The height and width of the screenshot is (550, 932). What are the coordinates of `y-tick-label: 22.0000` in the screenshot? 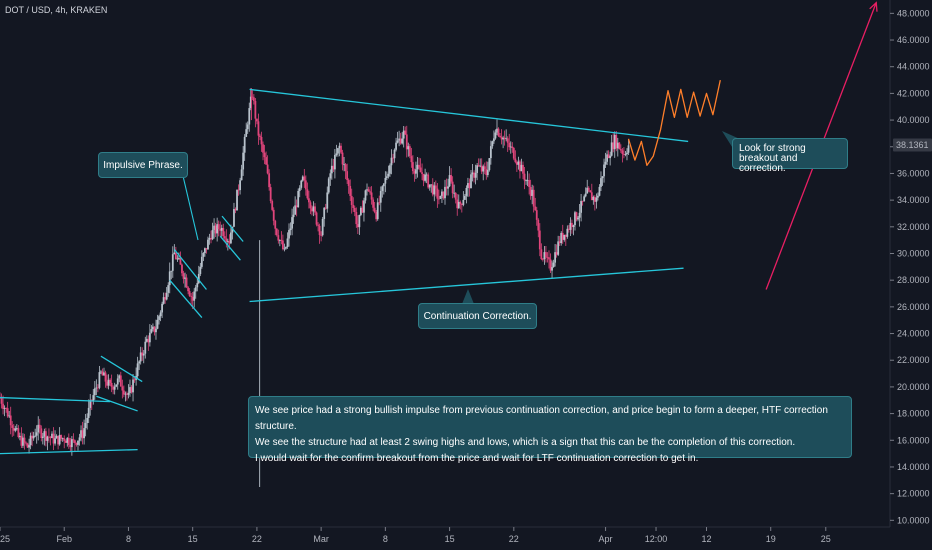 It's located at (913, 360).